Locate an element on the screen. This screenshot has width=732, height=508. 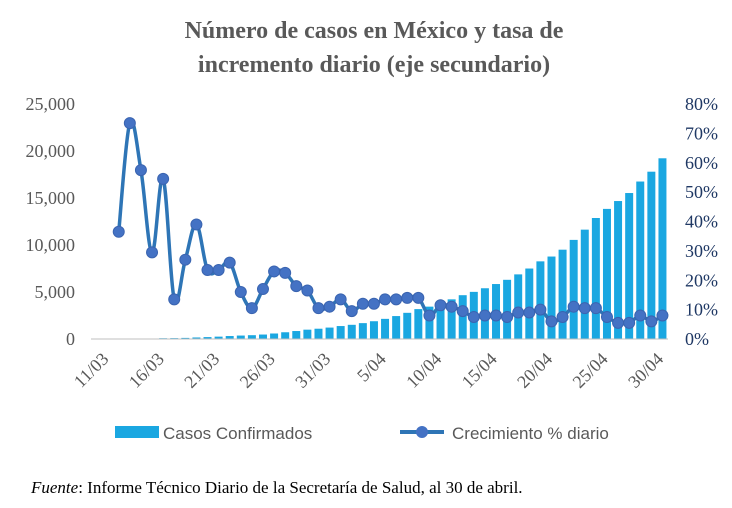
y-left-tick-label: 0 is located at coordinates (70, 339).